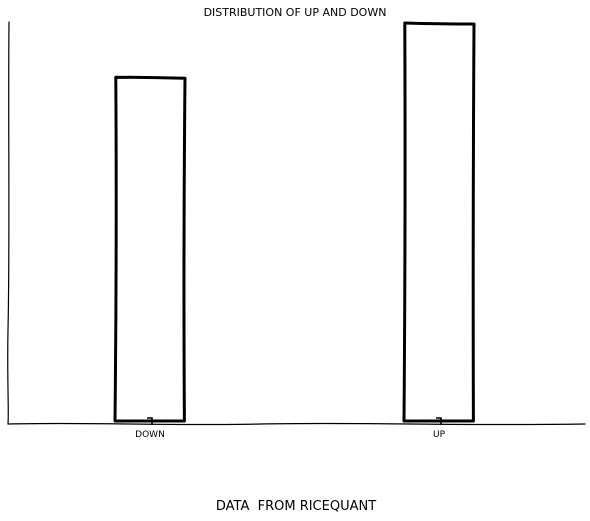  What do you see at coordinates (150, 435) in the screenshot?
I see `x-tick-label-down: DOWN` at bounding box center [150, 435].